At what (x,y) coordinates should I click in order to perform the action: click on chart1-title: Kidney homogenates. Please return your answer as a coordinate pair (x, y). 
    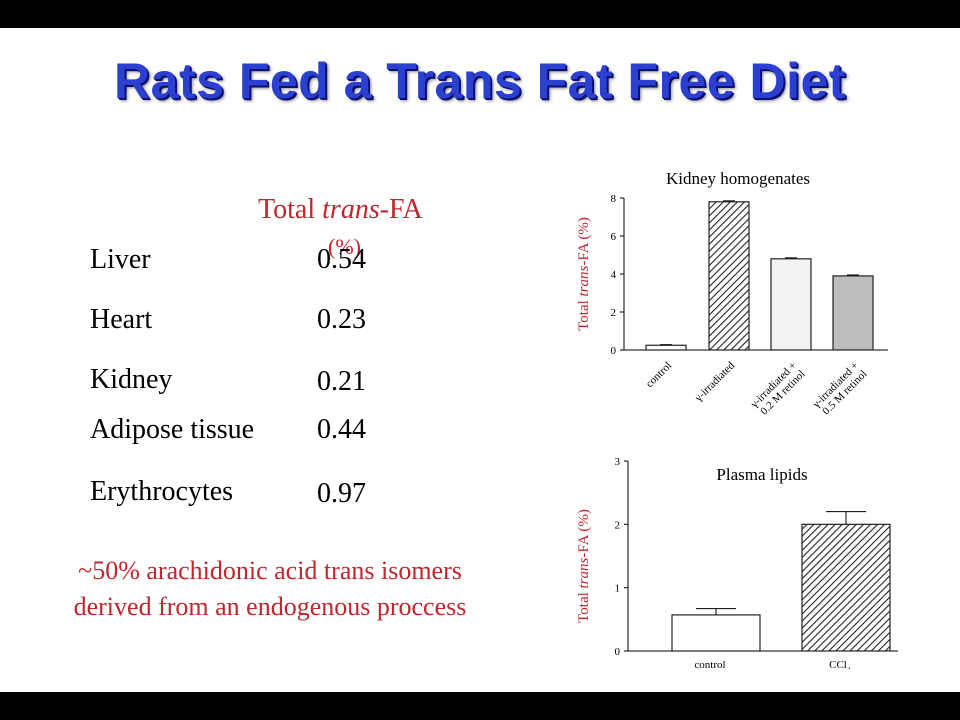
    Looking at the image, I should click on (738, 178).